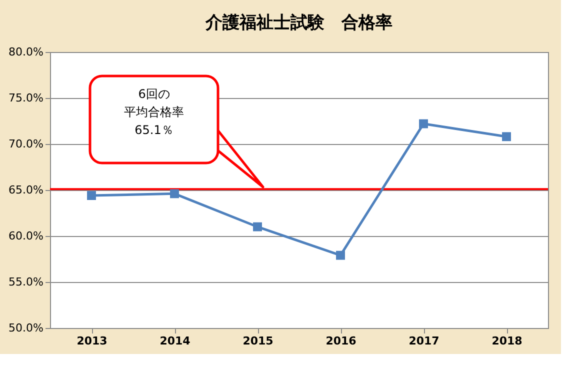 Image resolution: width=568 pixels, height=379 pixels. I want to click on y-tick-label: 55.0%, so click(26, 282).